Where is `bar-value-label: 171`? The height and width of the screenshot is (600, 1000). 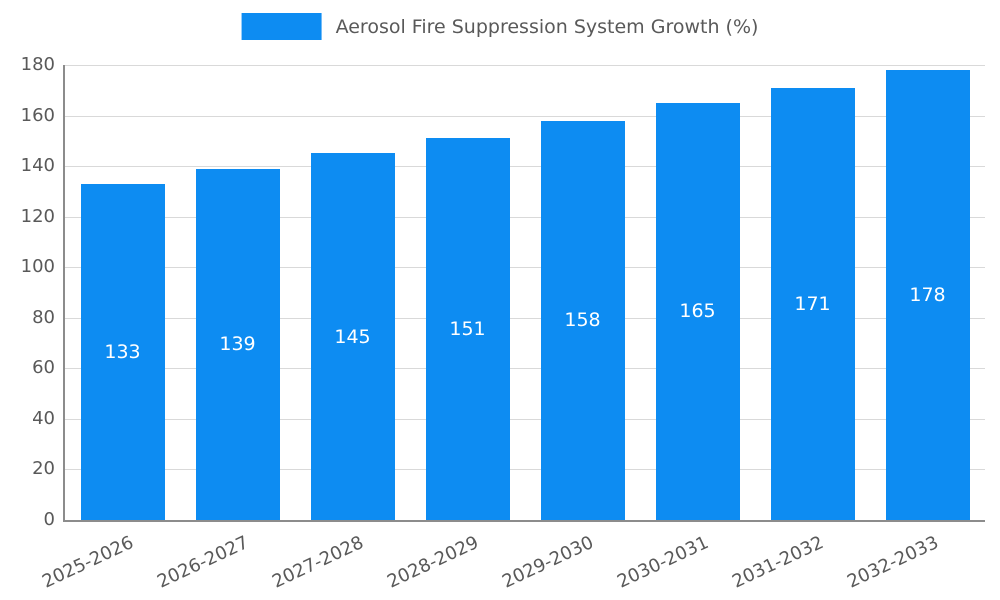 bar-value-label: 171 is located at coordinates (812, 303).